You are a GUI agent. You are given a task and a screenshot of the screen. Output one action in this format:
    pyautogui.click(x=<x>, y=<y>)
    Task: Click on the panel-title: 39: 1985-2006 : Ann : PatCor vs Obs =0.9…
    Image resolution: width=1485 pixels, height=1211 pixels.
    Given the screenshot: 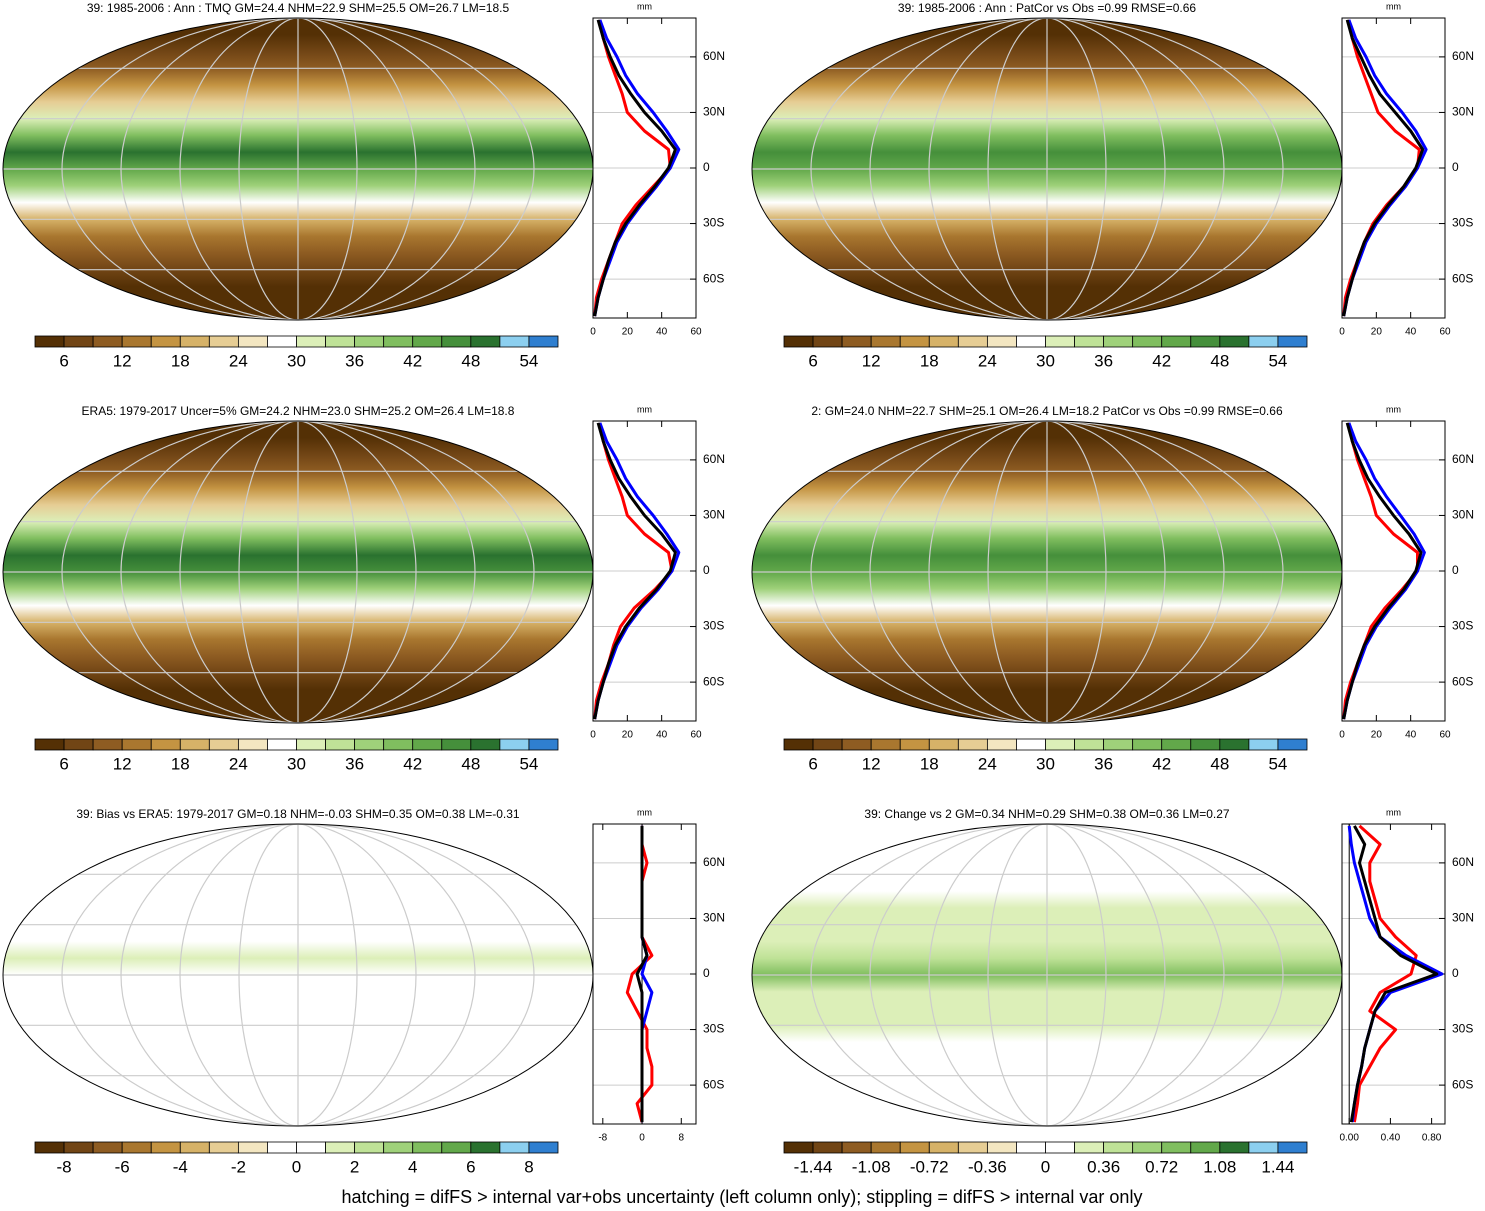 What is the action you would take?
    pyautogui.click(x=1047, y=8)
    